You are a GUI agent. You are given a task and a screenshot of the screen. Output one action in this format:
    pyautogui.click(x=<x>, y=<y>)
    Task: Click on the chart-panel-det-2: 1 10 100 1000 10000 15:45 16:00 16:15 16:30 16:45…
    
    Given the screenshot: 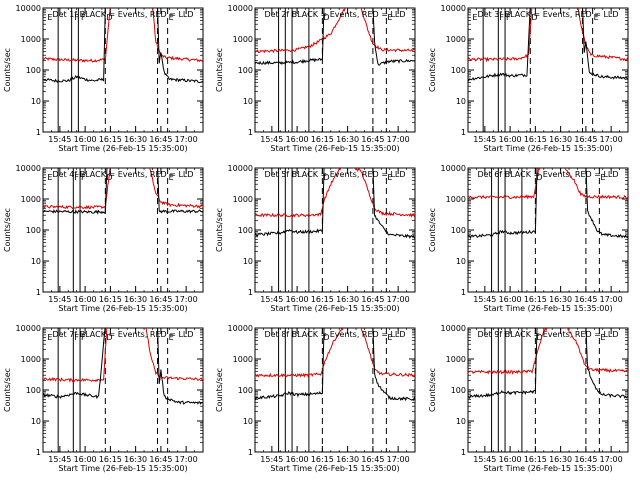 What is the action you would take?
    pyautogui.click(x=315, y=78)
    